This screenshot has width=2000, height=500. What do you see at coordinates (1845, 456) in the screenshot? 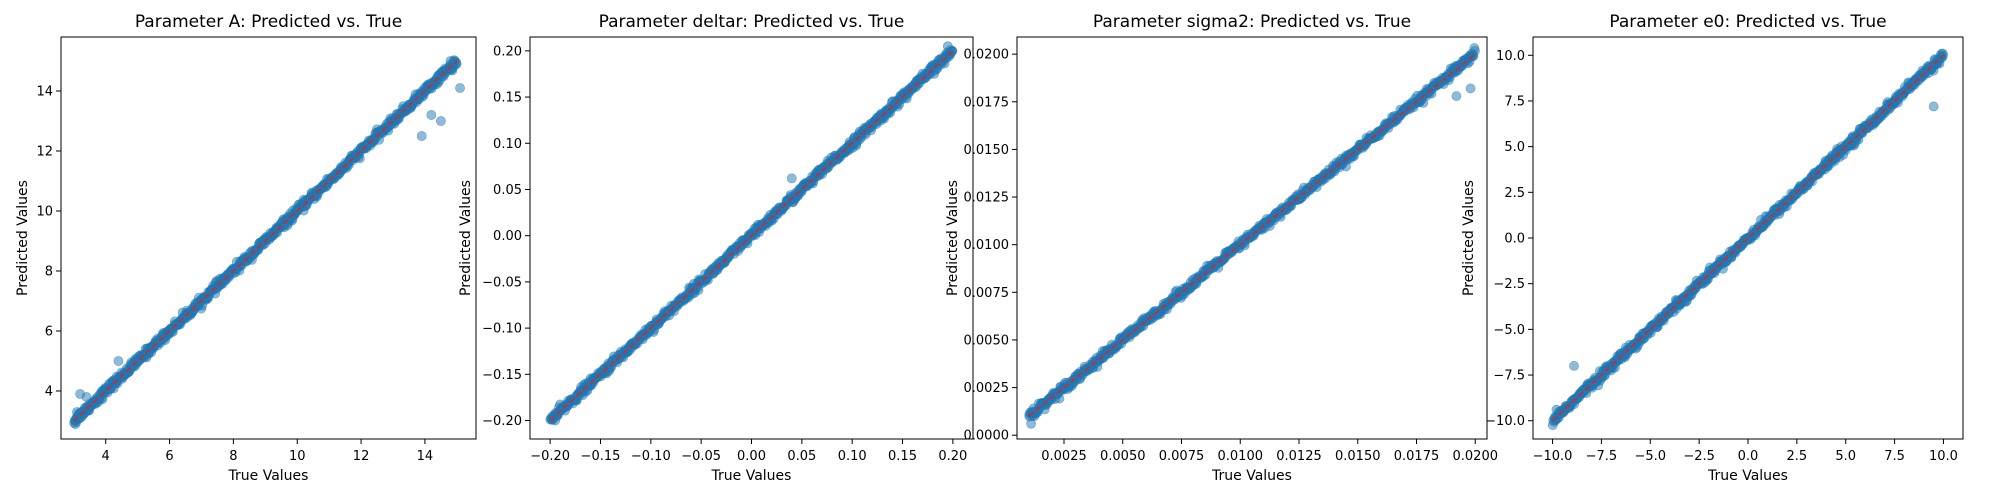
I see `x-tick-label: 5.0` at bounding box center [1845, 456].